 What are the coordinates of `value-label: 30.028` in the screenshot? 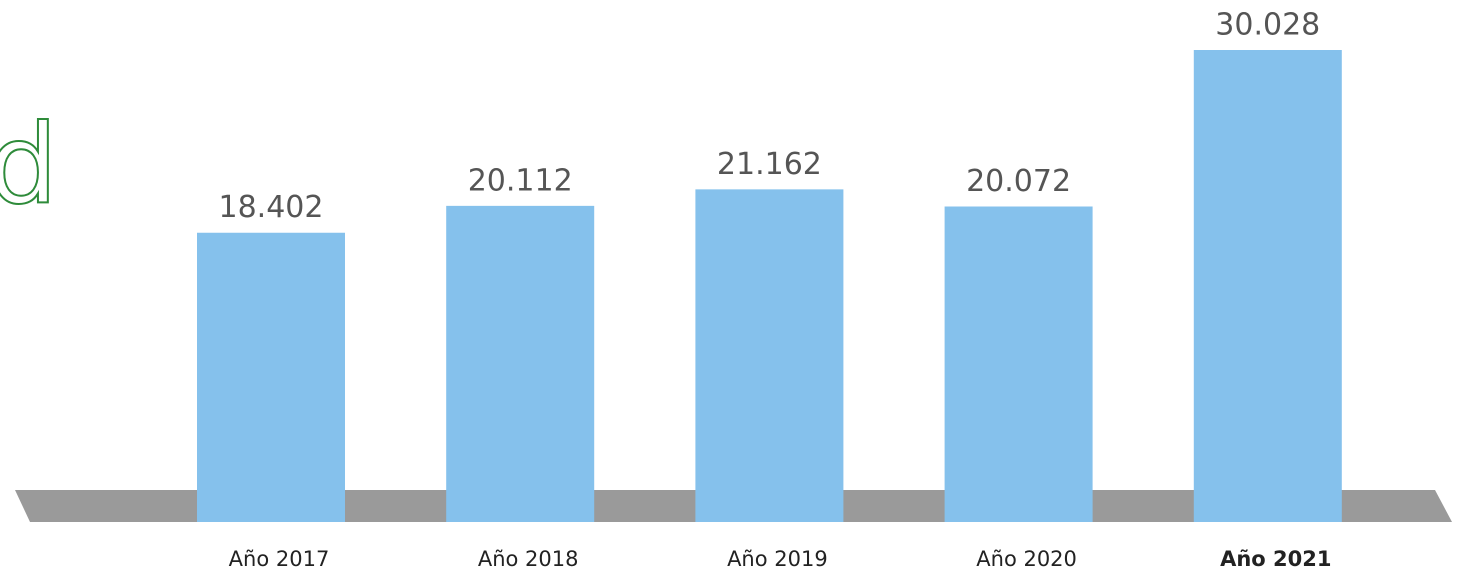 It's located at (1267, 25).